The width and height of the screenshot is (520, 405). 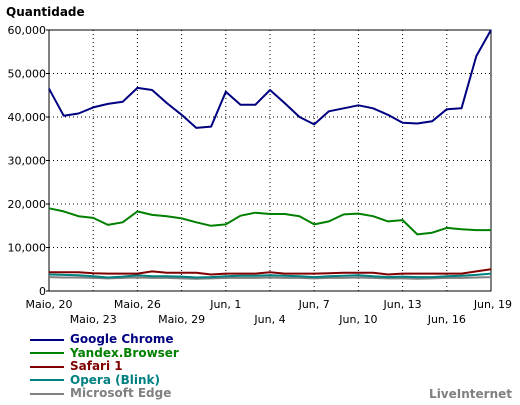 I want to click on legend-item: Microsoft Edge, so click(x=104, y=394).